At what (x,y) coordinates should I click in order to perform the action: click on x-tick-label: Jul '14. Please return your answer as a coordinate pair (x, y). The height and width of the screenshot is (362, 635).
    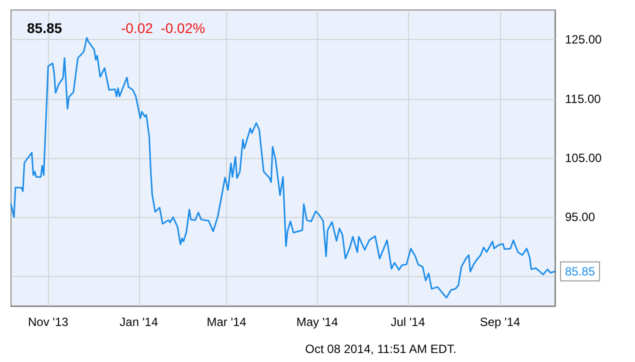
    Looking at the image, I should click on (408, 322).